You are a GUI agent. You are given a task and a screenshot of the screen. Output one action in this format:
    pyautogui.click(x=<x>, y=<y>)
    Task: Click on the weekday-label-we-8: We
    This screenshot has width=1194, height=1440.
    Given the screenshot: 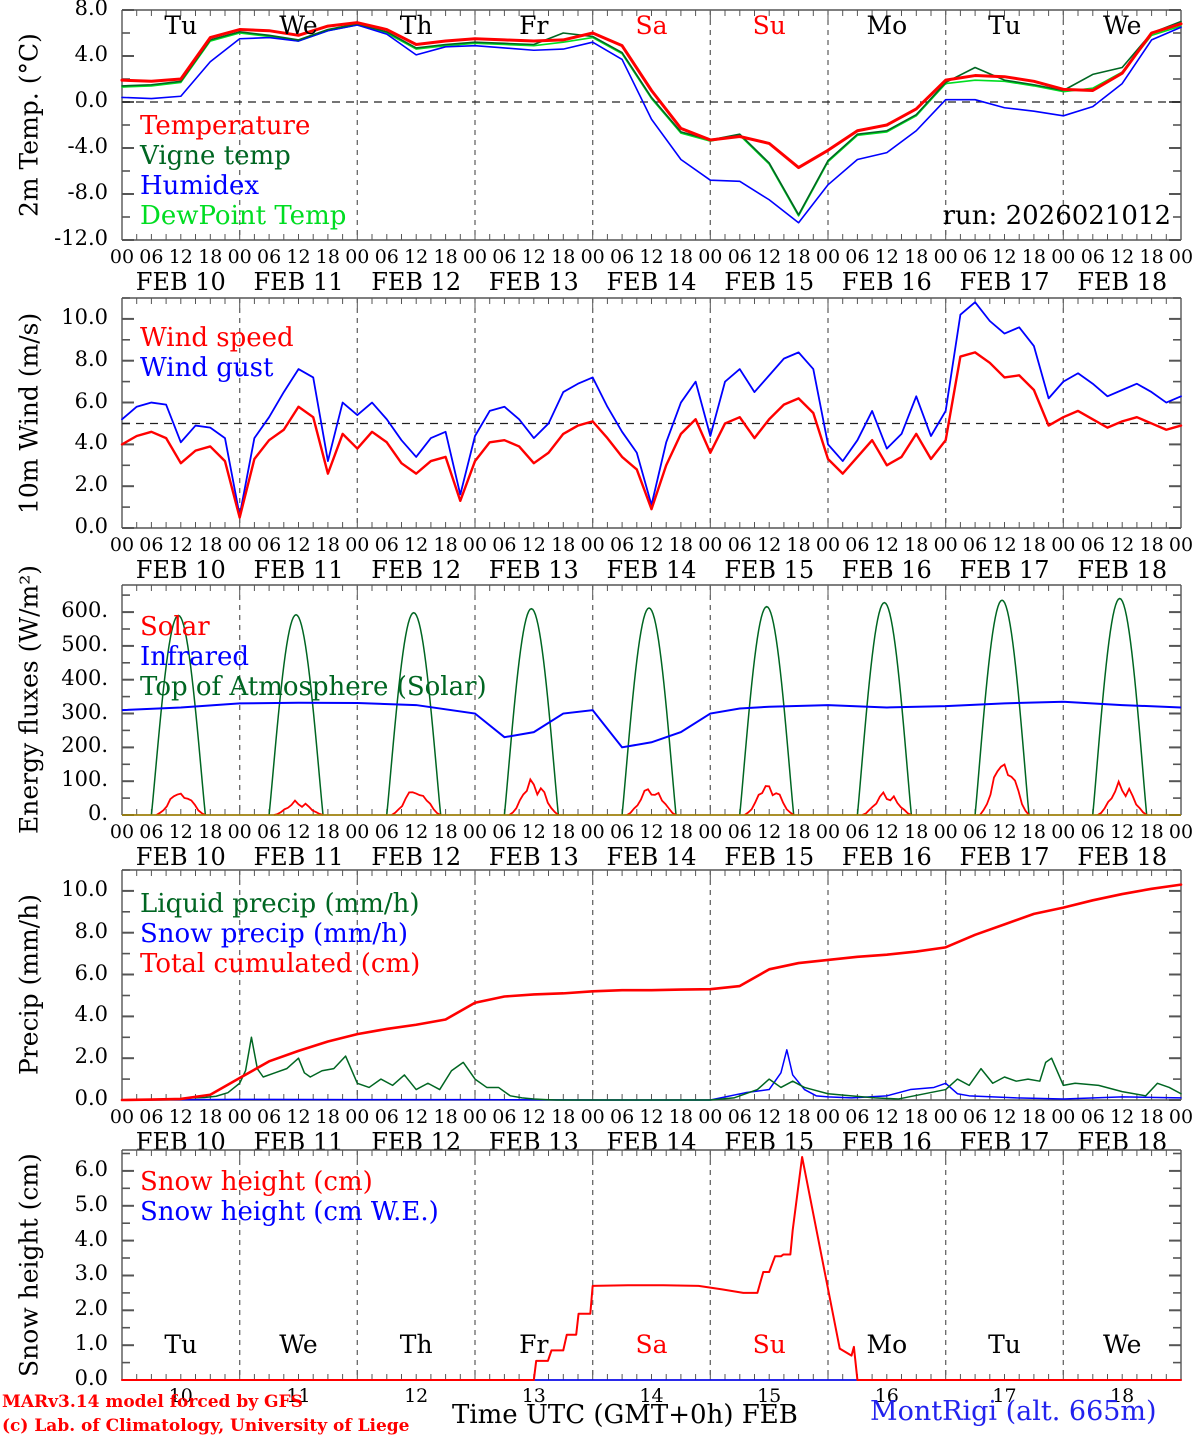 What is the action you would take?
    pyautogui.click(x=1122, y=25)
    